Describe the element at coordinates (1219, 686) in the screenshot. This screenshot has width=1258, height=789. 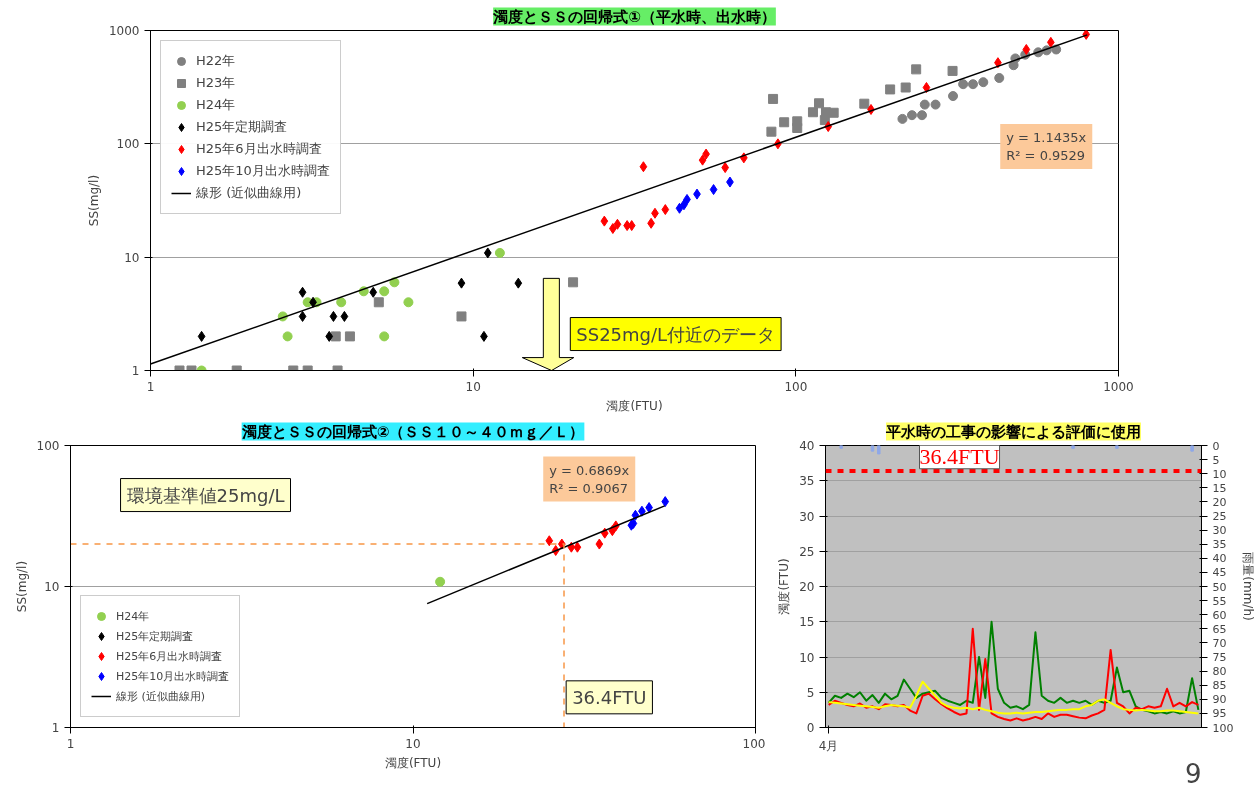
I see `y2-tick-label: 85` at that location.